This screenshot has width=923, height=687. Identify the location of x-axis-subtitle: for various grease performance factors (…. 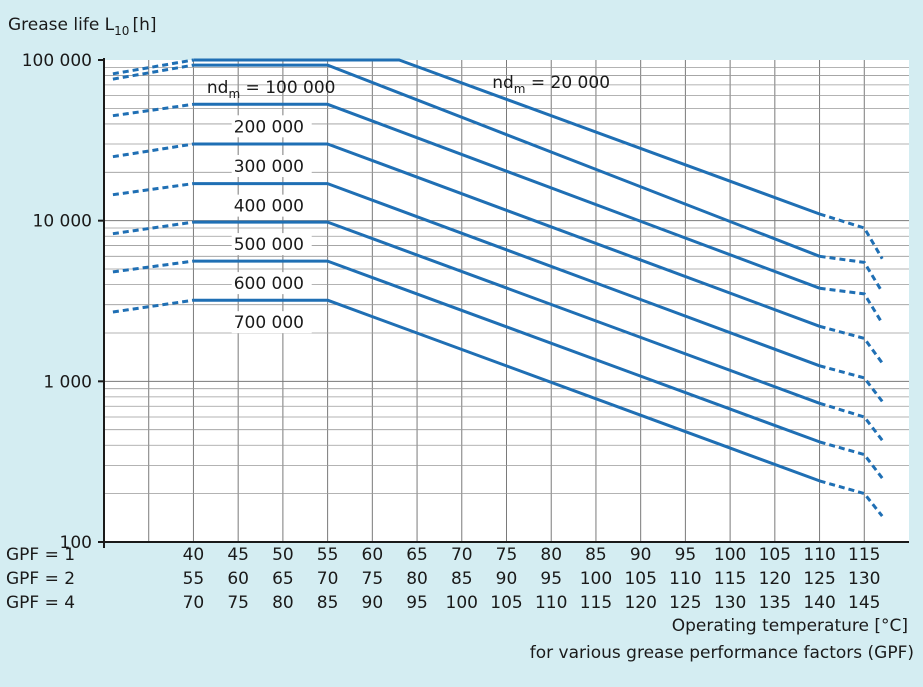
(722, 653).